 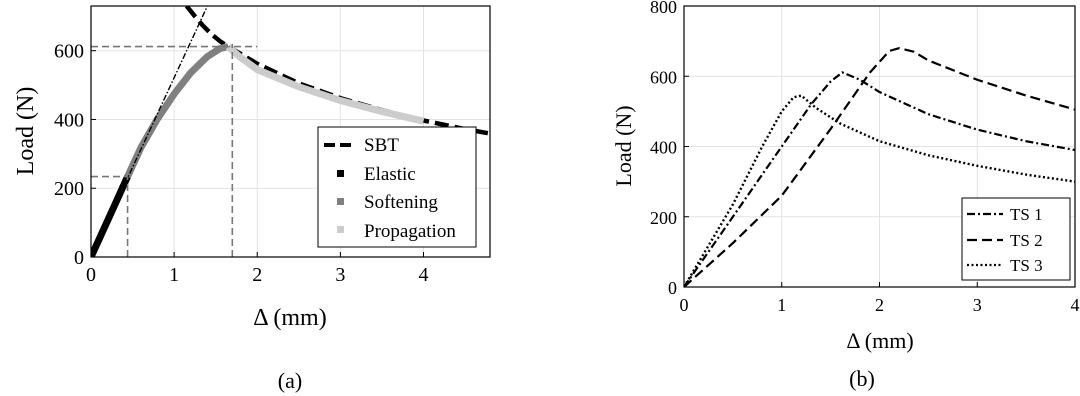 What do you see at coordinates (381, 145) in the screenshot?
I see `legend-sbt-label: SBT` at bounding box center [381, 145].